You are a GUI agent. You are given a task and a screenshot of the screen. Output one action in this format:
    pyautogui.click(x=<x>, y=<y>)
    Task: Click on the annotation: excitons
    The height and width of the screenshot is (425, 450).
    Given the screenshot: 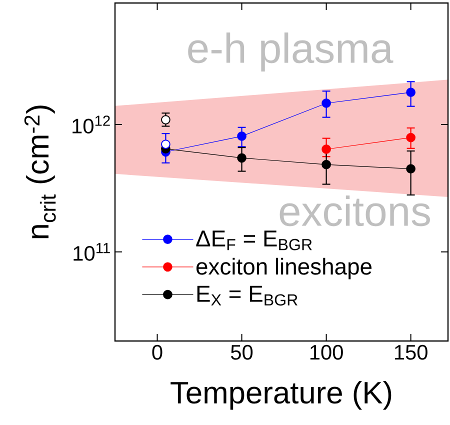 What is the action you would take?
    pyautogui.click(x=355, y=210)
    